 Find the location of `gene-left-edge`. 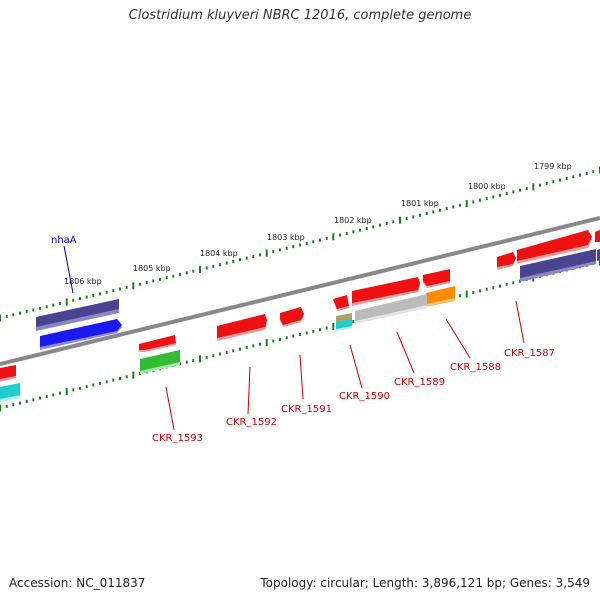

gene-left-edge is located at coordinates (10, 383).